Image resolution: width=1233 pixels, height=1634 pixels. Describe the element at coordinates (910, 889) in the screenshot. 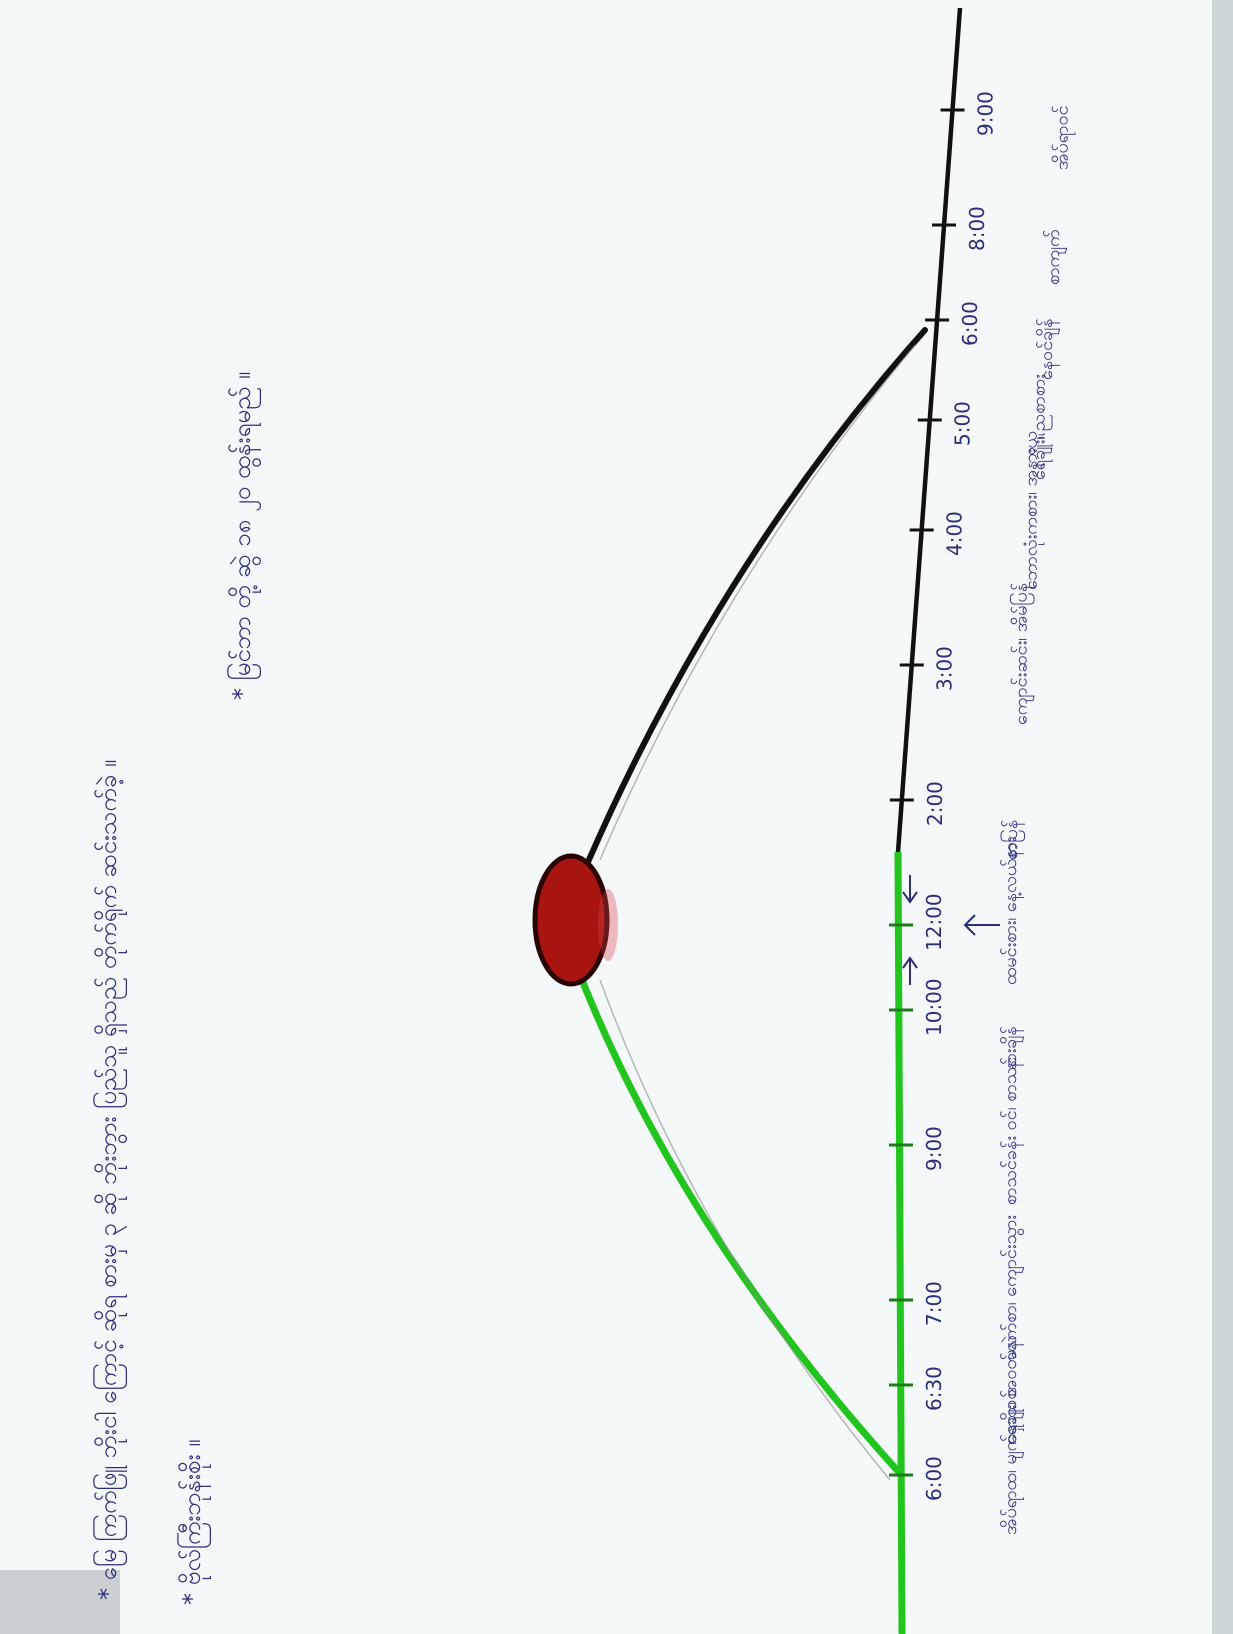

I see `noon-arrow-up` at that location.